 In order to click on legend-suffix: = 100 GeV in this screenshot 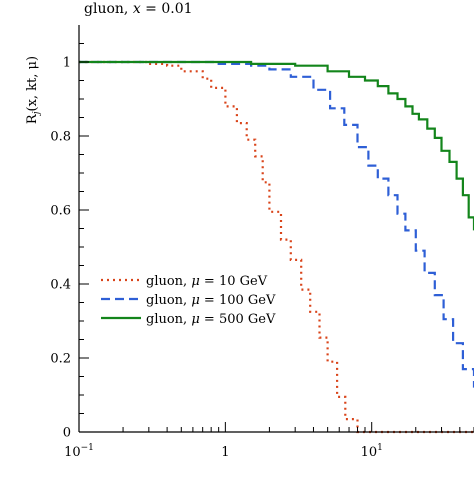, I will do `click(238, 300)`.